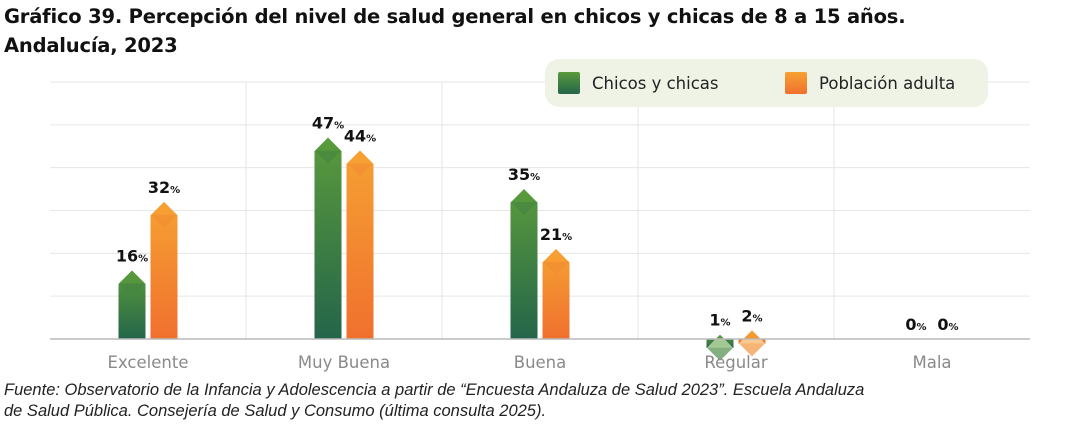 Image resolution: width=1080 pixels, height=427 pixels. What do you see at coordinates (796, 83) in the screenshot?
I see `legend-swatch-orange` at bounding box center [796, 83].